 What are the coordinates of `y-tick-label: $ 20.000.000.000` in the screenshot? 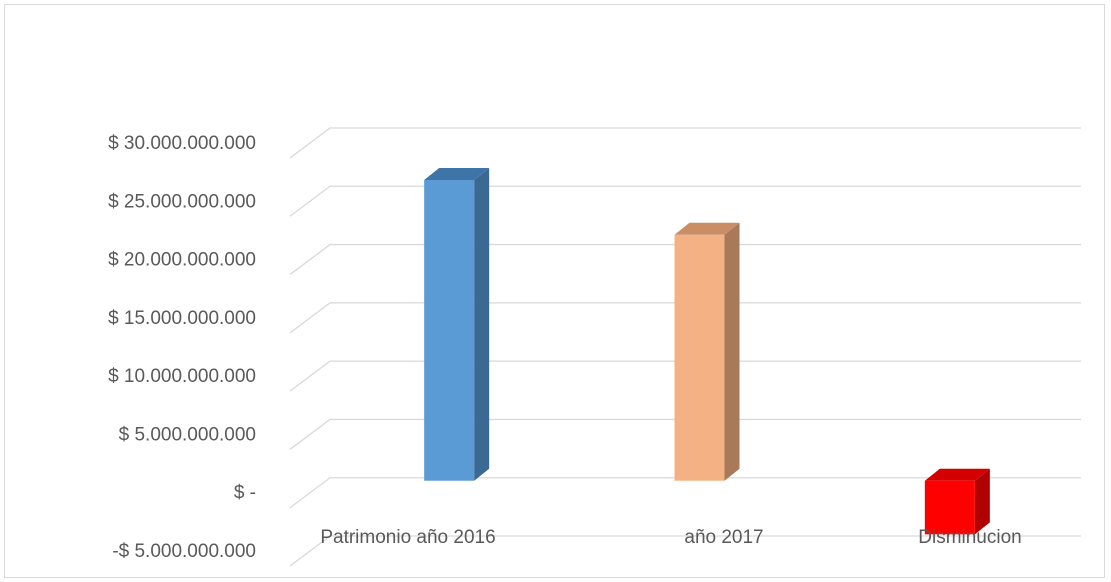 It's located at (182, 260).